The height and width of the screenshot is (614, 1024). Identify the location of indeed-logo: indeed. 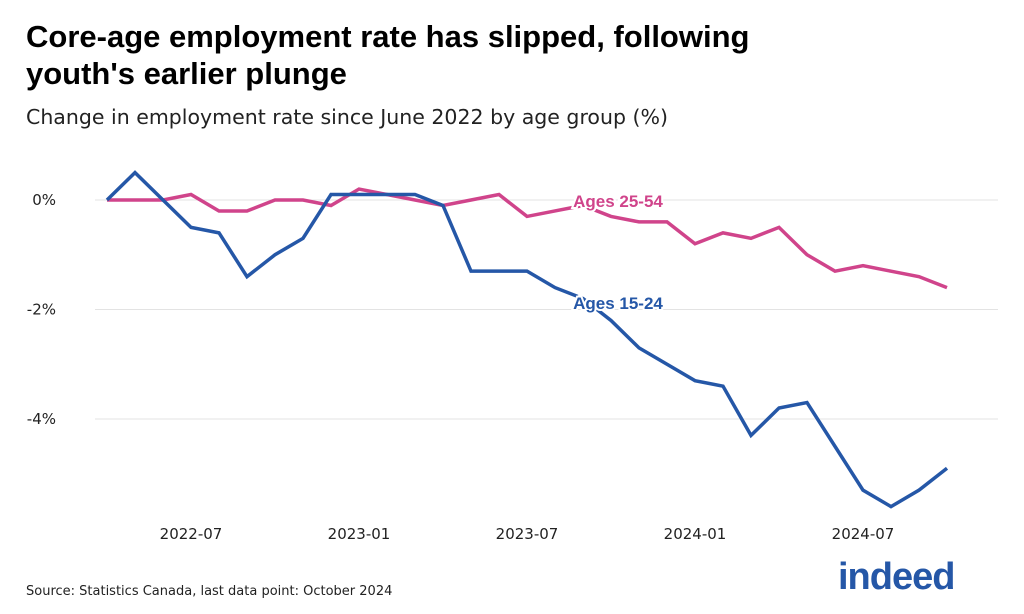
(896, 577).